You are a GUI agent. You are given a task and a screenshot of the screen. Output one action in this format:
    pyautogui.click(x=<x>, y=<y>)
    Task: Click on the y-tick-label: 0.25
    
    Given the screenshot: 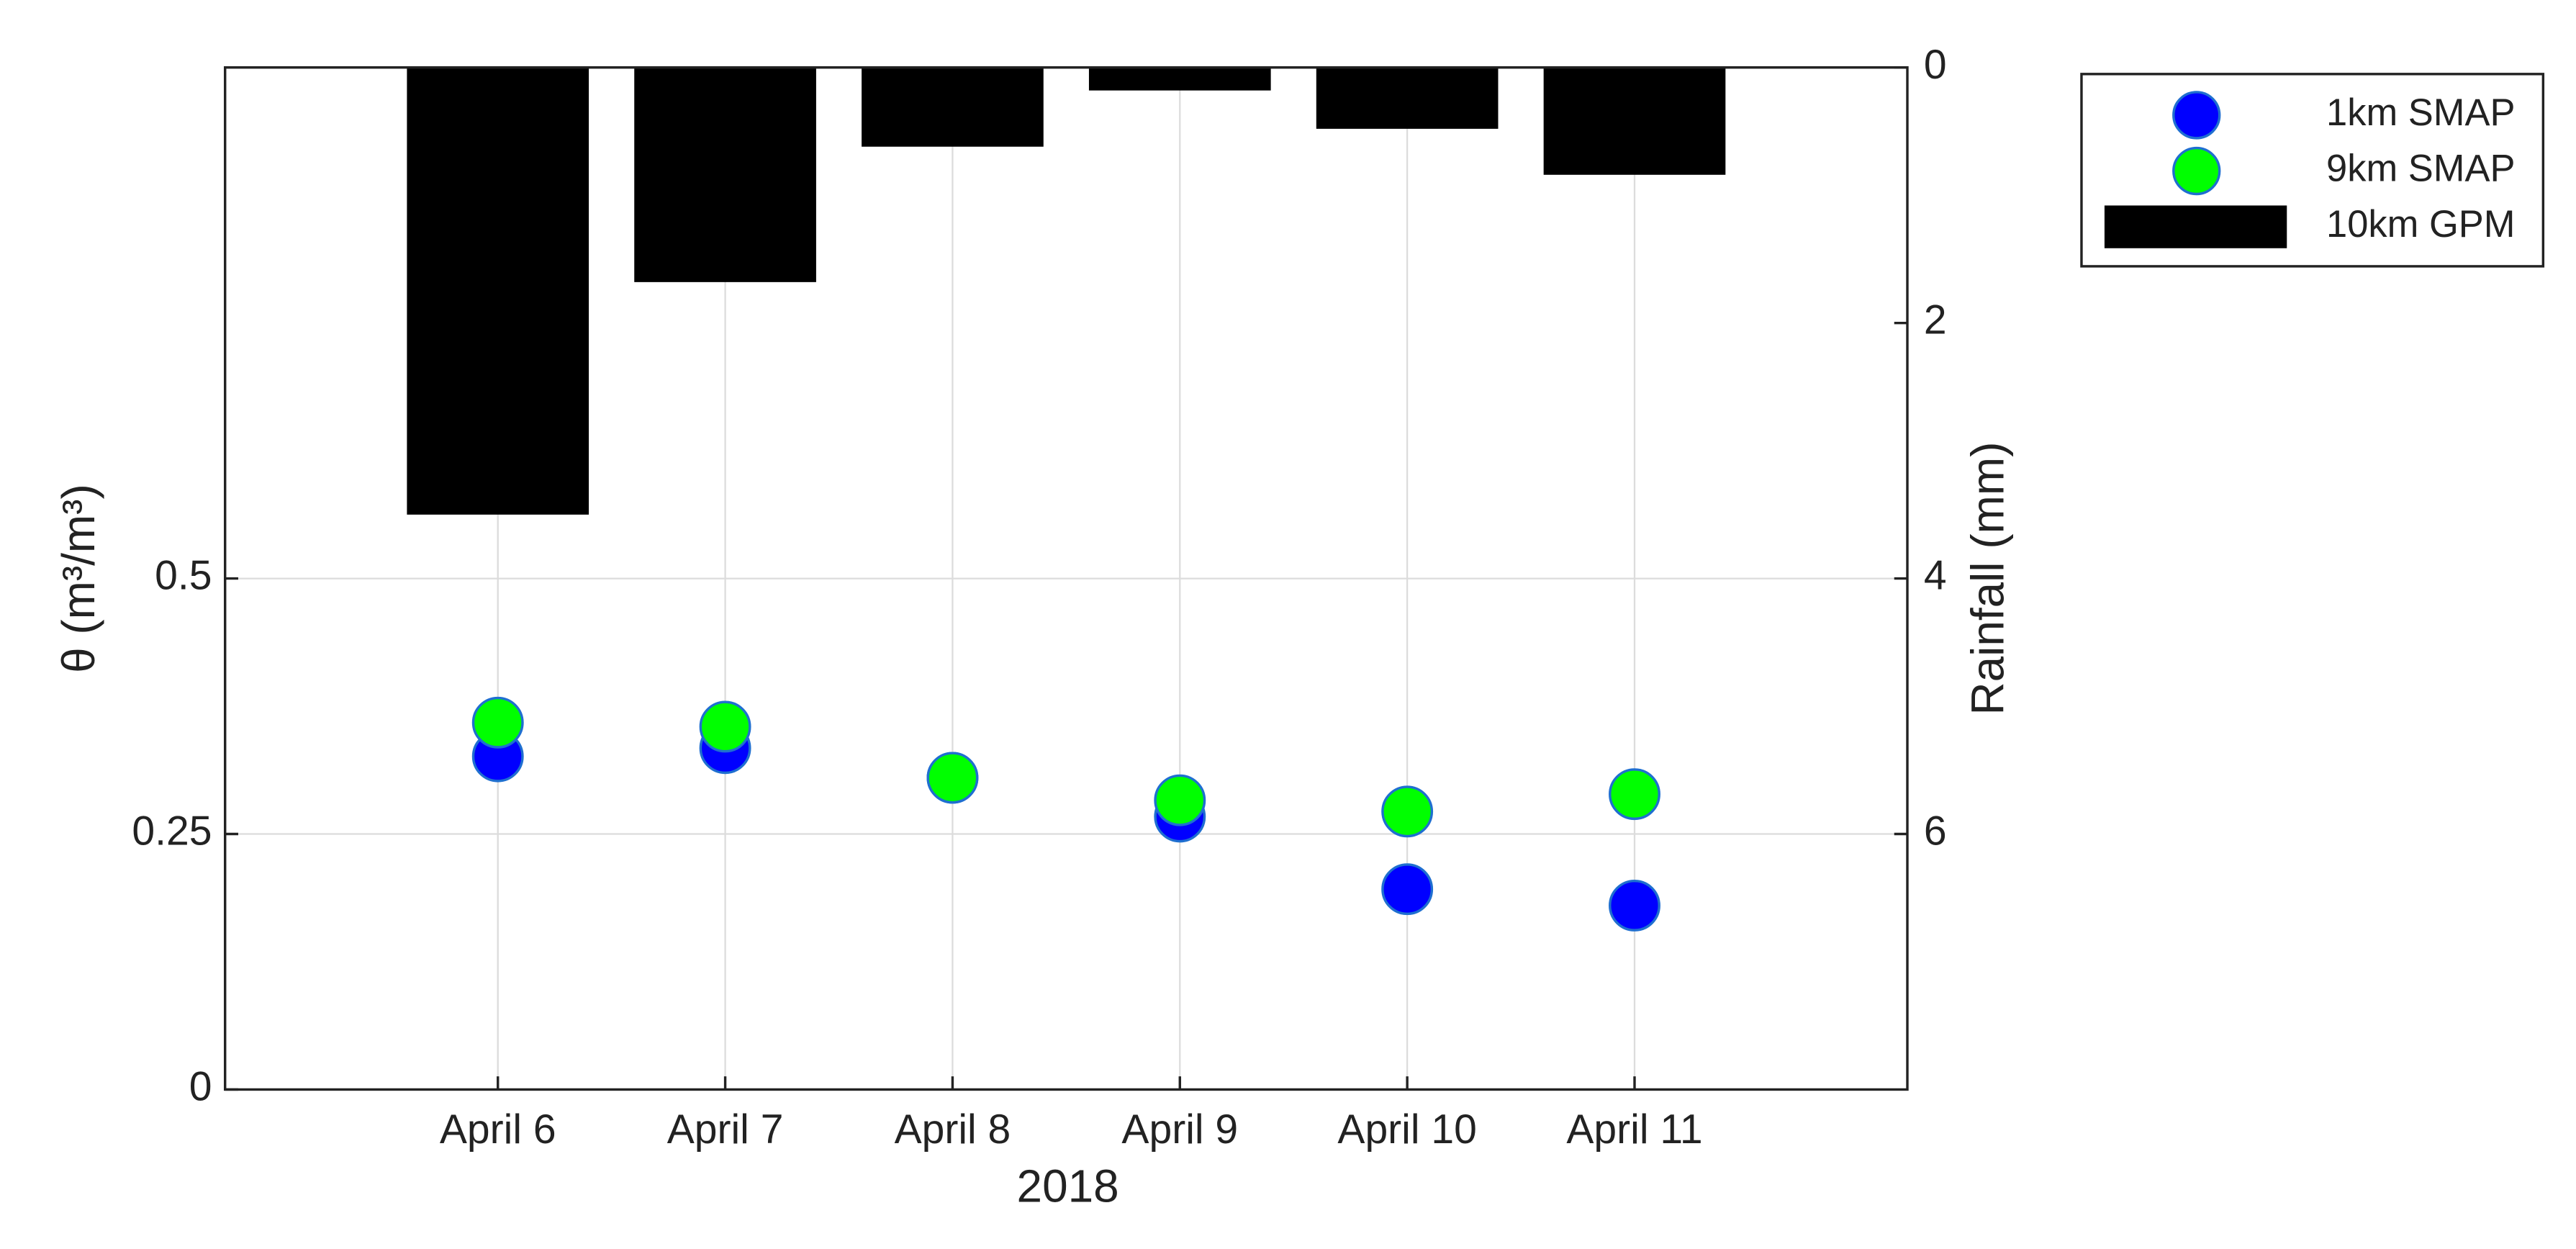 What is the action you would take?
    pyautogui.click(x=172, y=831)
    